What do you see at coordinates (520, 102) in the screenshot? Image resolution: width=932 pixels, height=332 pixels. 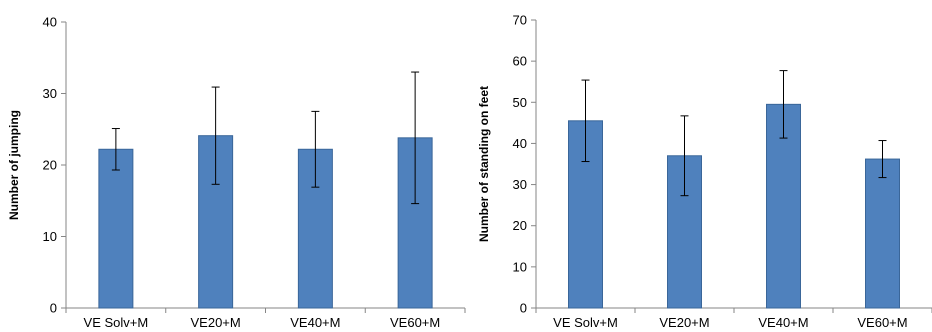 I see `y-tick-label: 50` at bounding box center [520, 102].